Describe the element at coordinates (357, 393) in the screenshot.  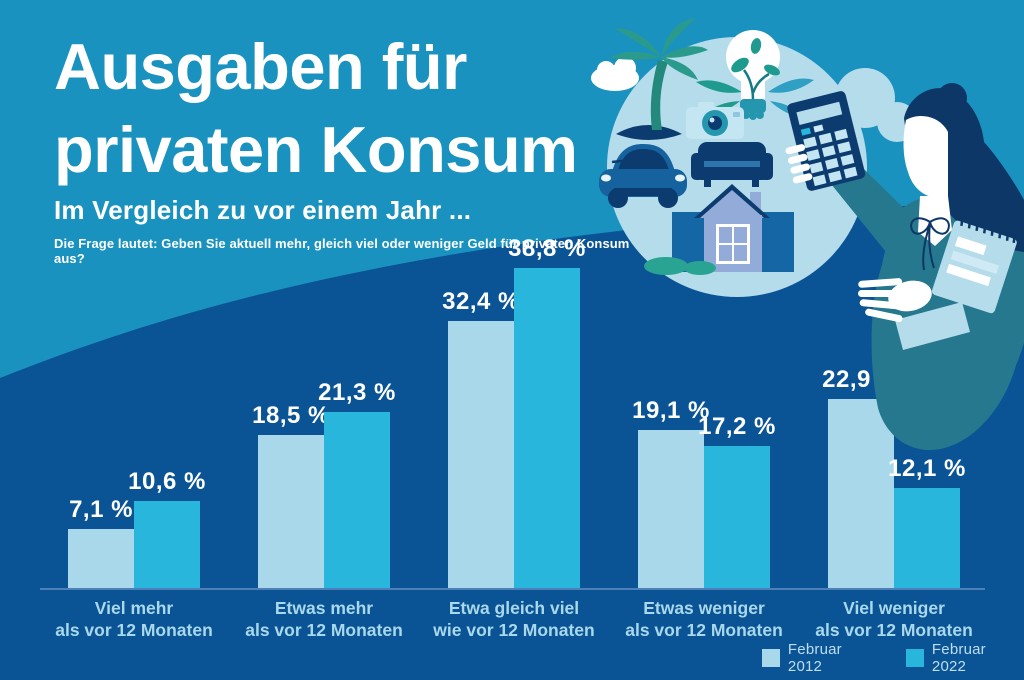
I see `bar-value-label: 21,3 %` at that location.